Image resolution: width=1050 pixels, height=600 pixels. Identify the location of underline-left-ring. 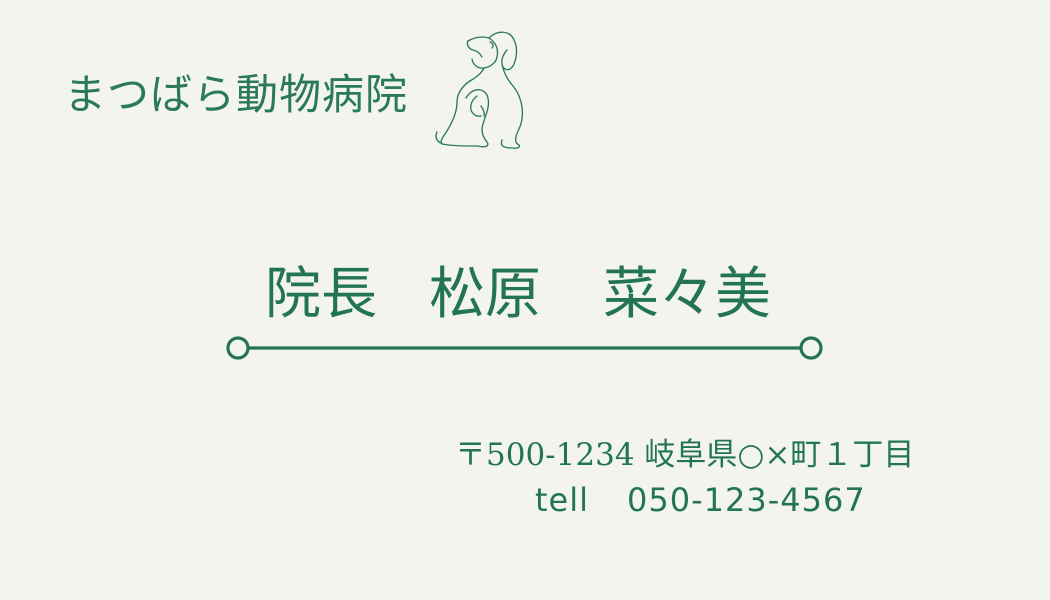
(238, 348).